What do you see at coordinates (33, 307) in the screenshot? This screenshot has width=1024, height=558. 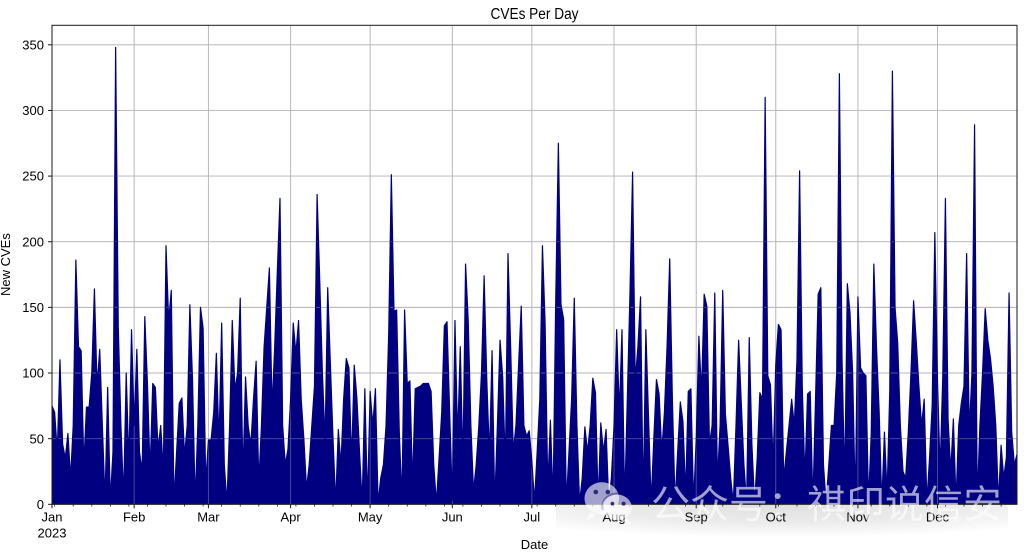 I see `svg-text: 150` at bounding box center [33, 307].